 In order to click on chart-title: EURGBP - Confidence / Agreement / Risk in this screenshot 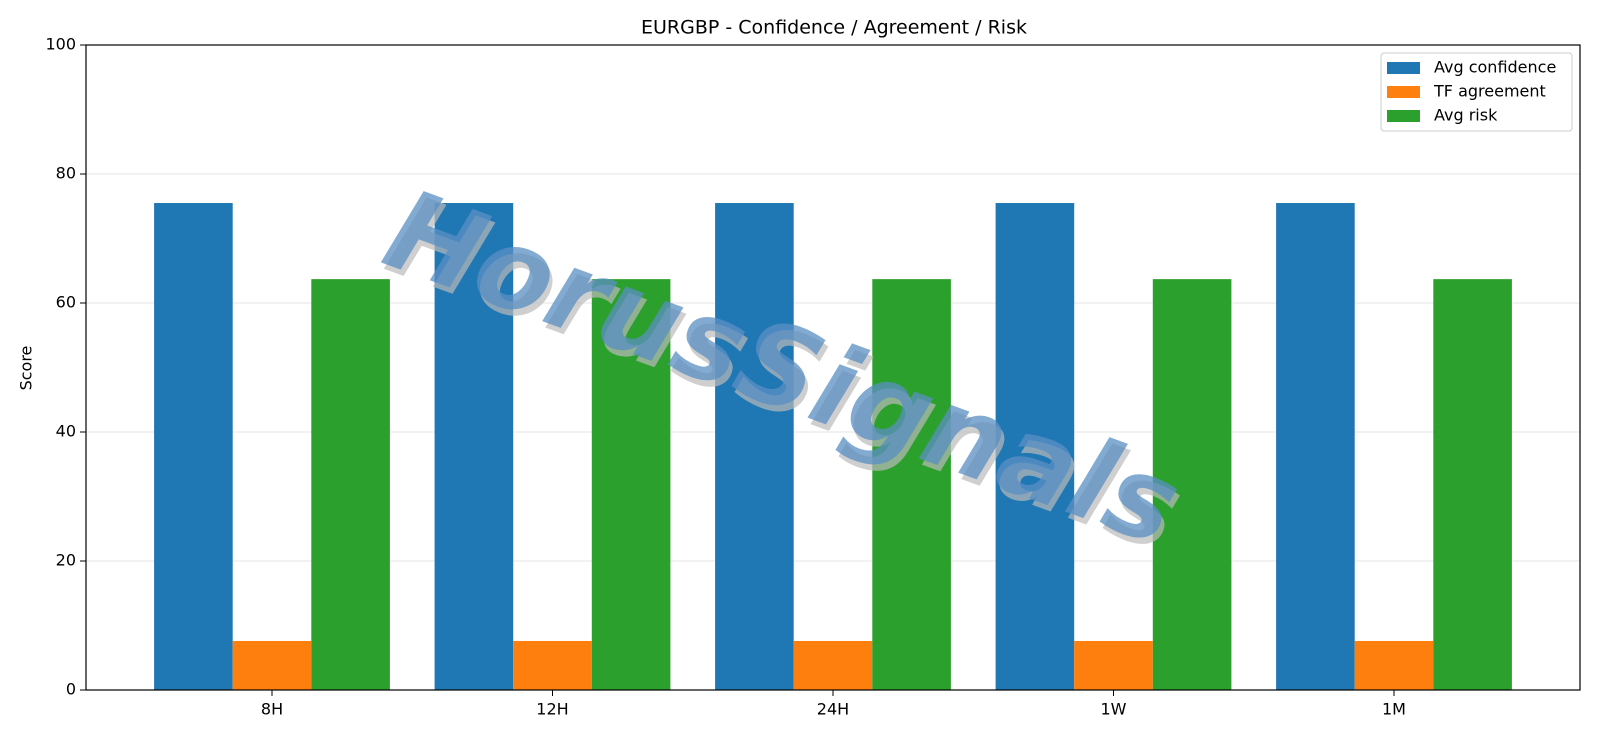, I will do `click(834, 28)`.